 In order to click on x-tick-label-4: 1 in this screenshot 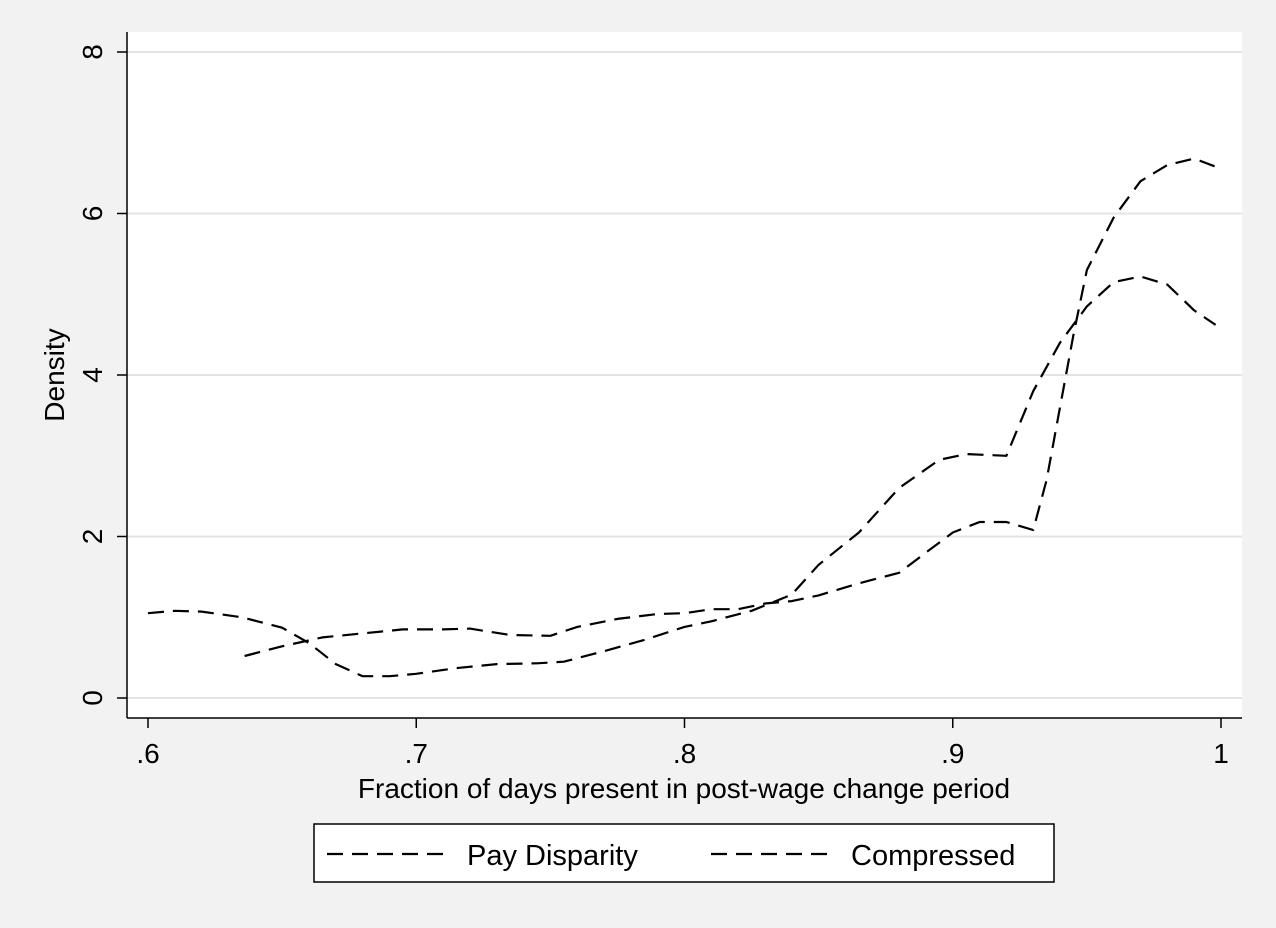, I will do `click(1221, 753)`.